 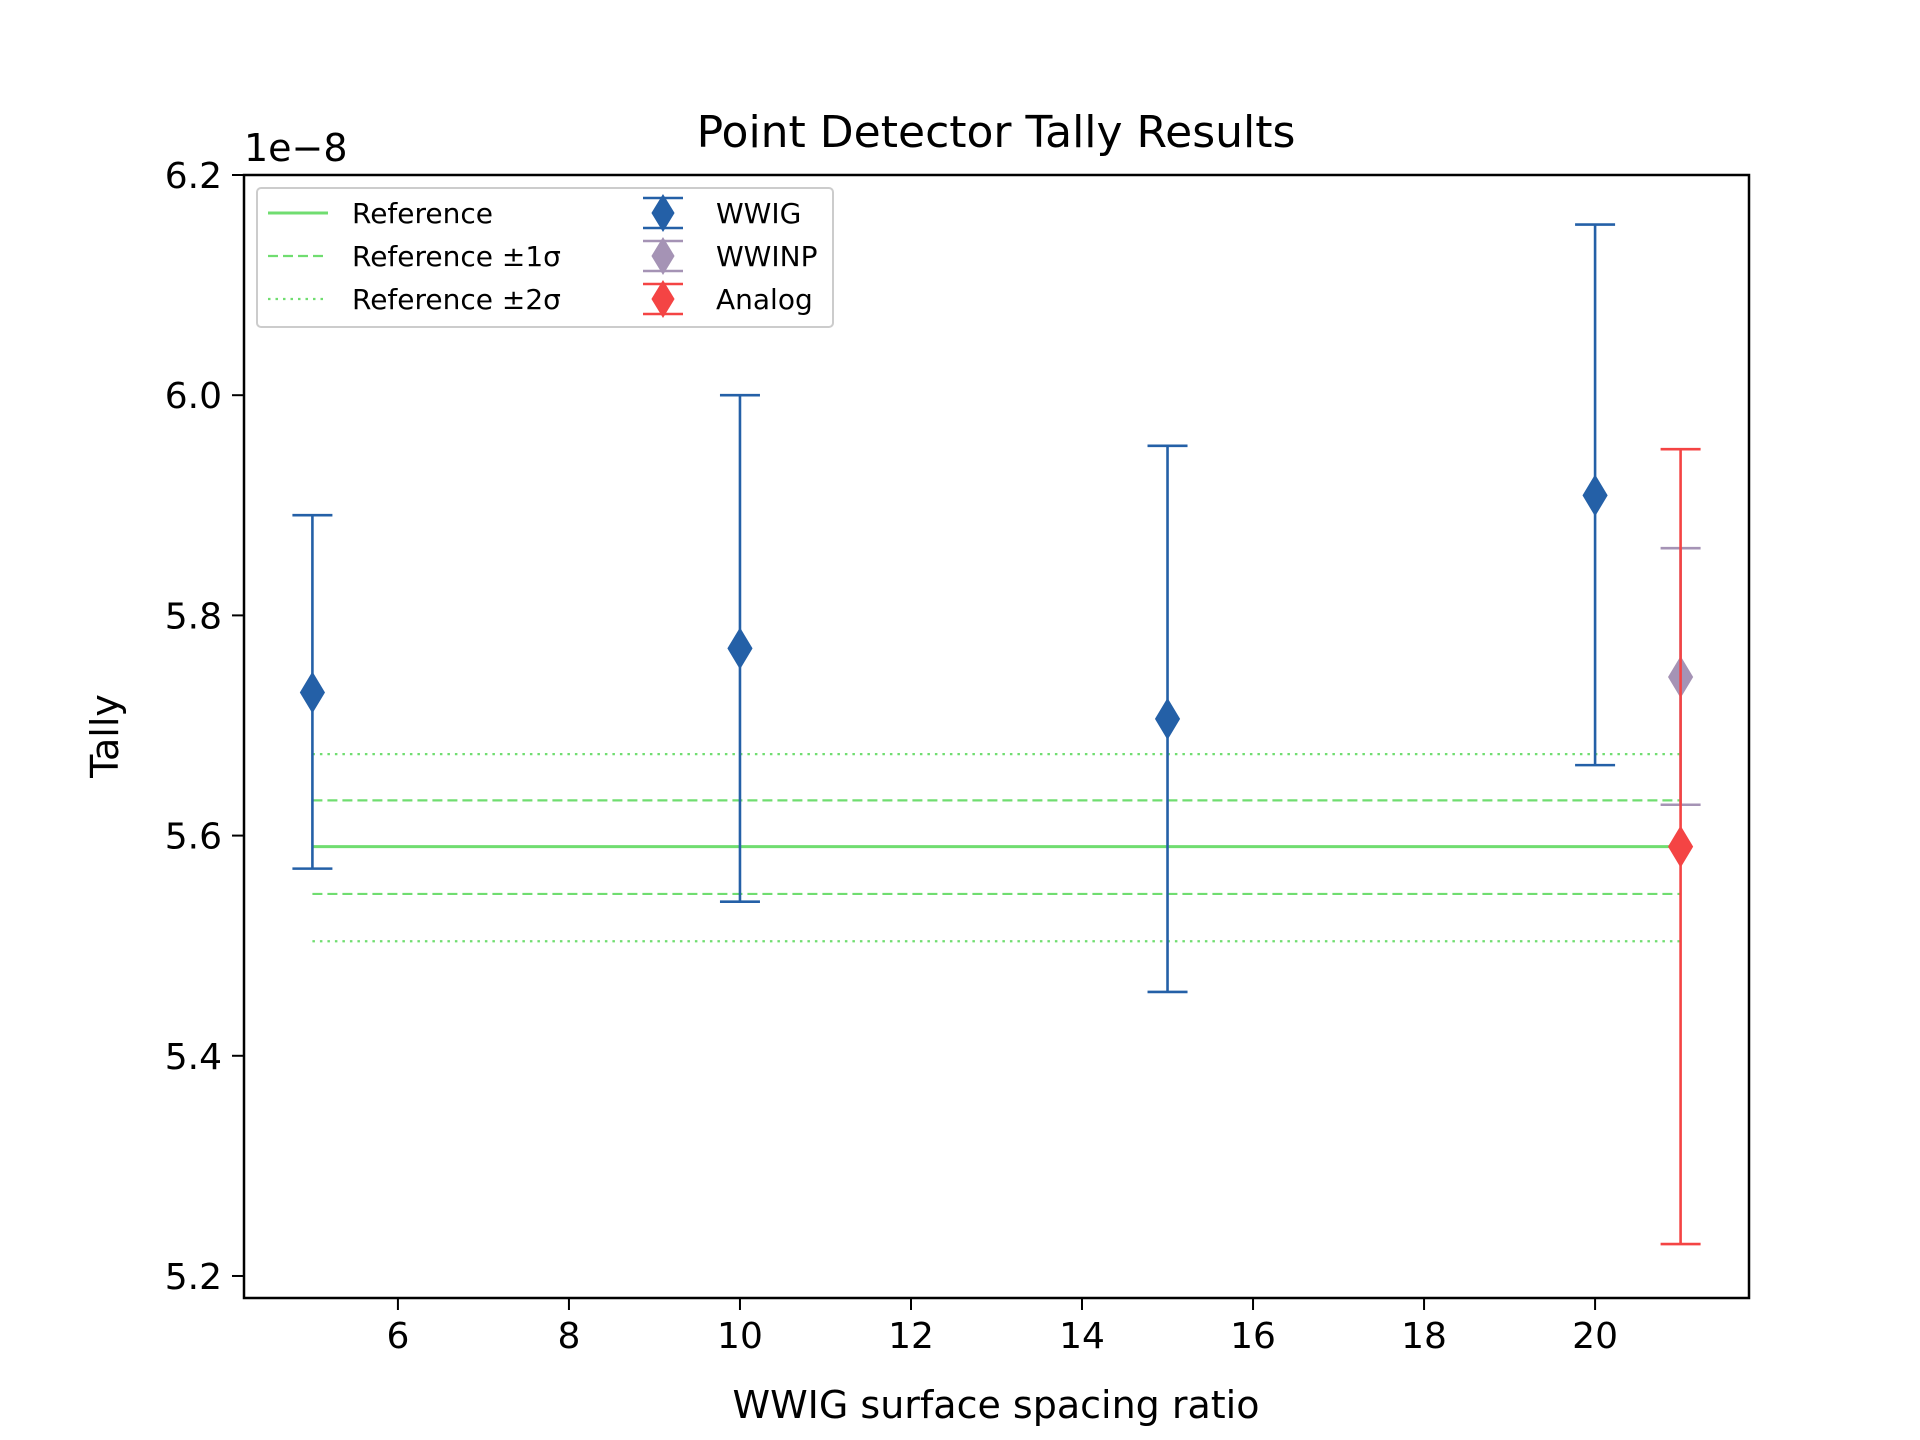 What do you see at coordinates (996, 132) in the screenshot?
I see `chart-title: Point Detector Tally Results` at bounding box center [996, 132].